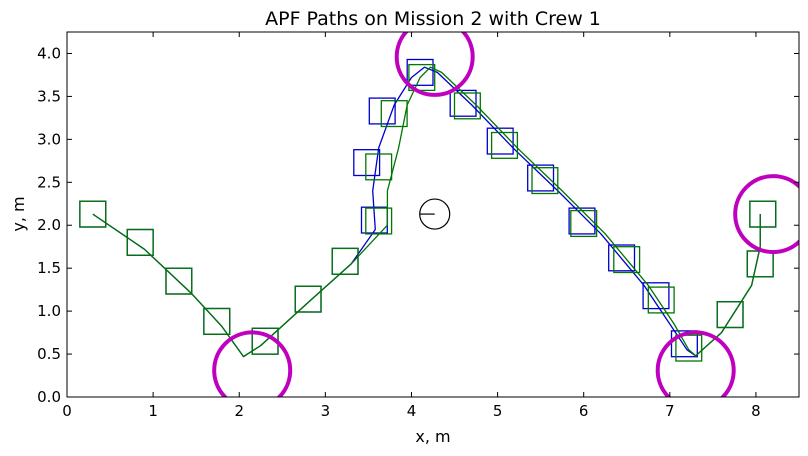  What do you see at coordinates (49, 182) in the screenshot?
I see `y-tick-label-5: 2.5` at bounding box center [49, 182].